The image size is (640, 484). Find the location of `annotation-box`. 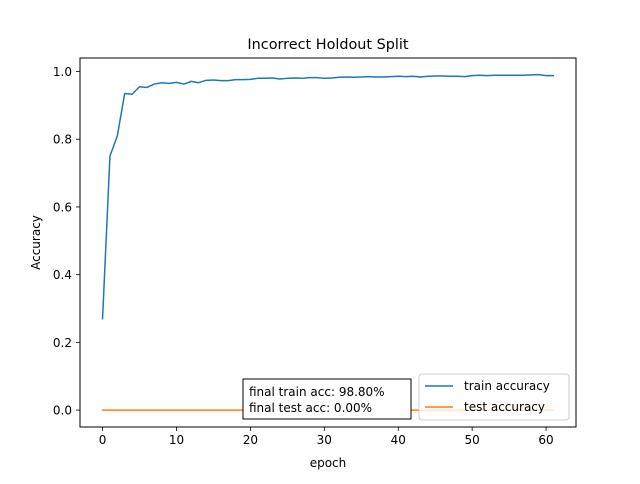

annotation-box is located at coordinates (327, 399).